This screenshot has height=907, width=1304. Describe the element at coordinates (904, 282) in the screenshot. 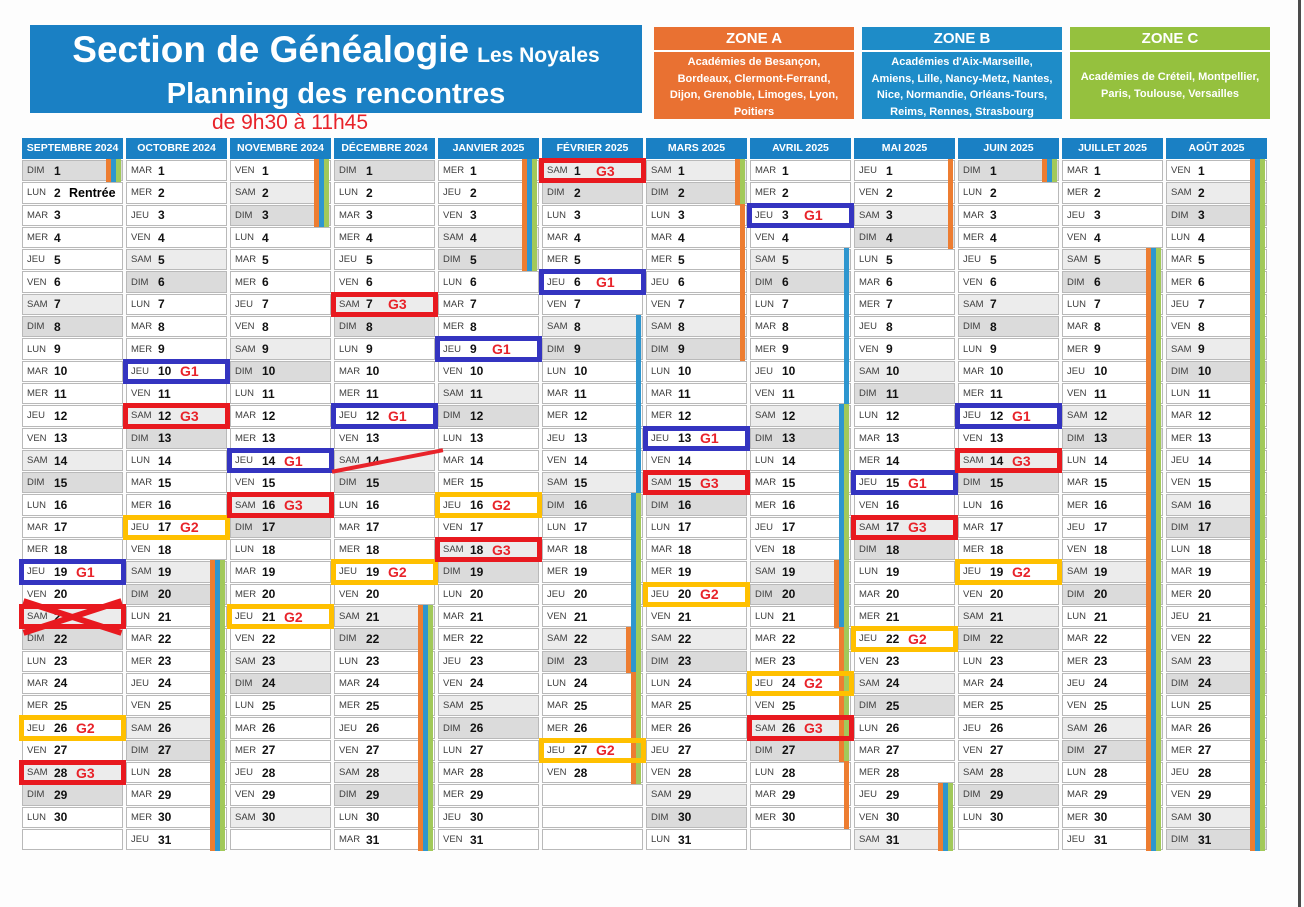

I see `day-cell: MAR 6` at that location.